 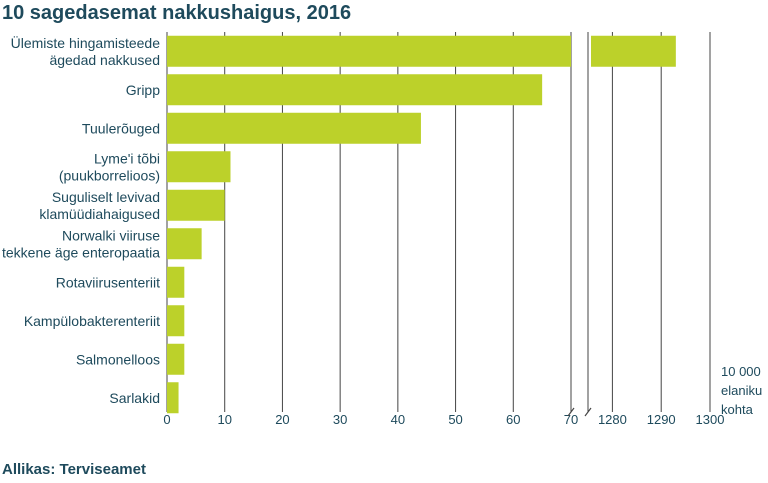 What do you see at coordinates (443, 419) in the screenshot?
I see `x-tick-labels: 0 10 20 30 40 50 60 70 1280 1290 1300` at bounding box center [443, 419].